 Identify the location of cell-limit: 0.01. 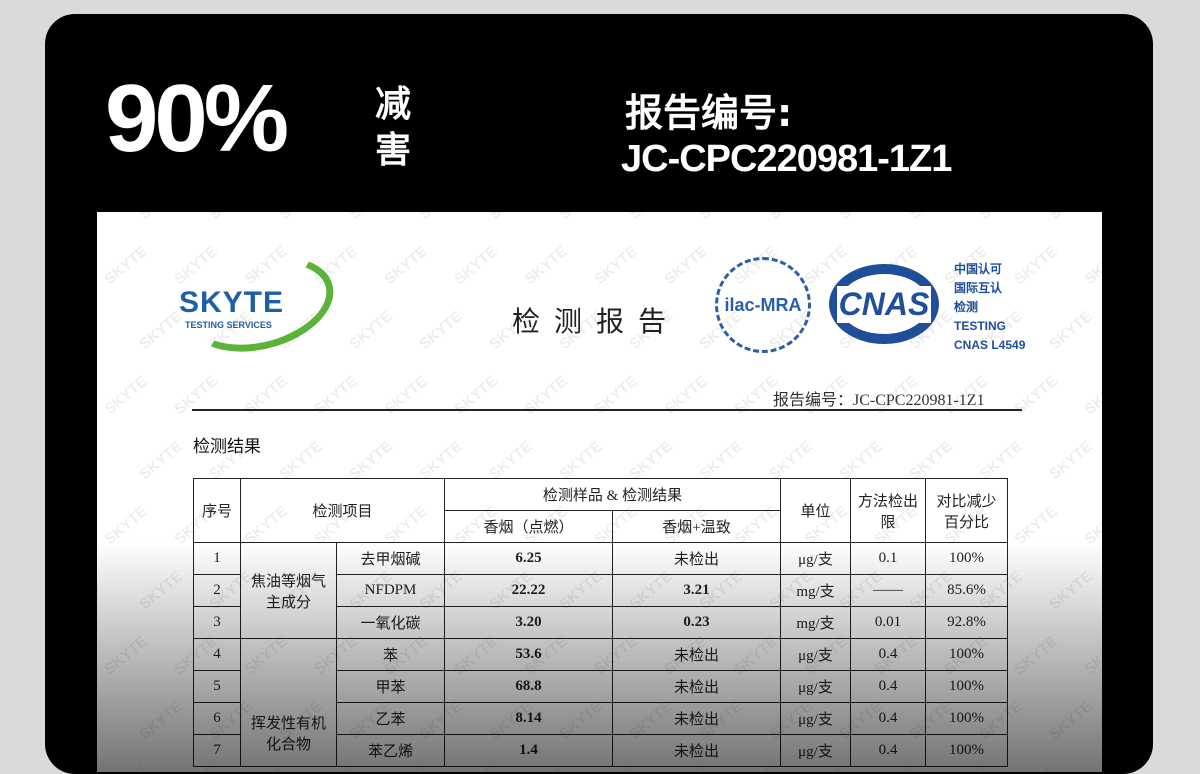
(888, 622).